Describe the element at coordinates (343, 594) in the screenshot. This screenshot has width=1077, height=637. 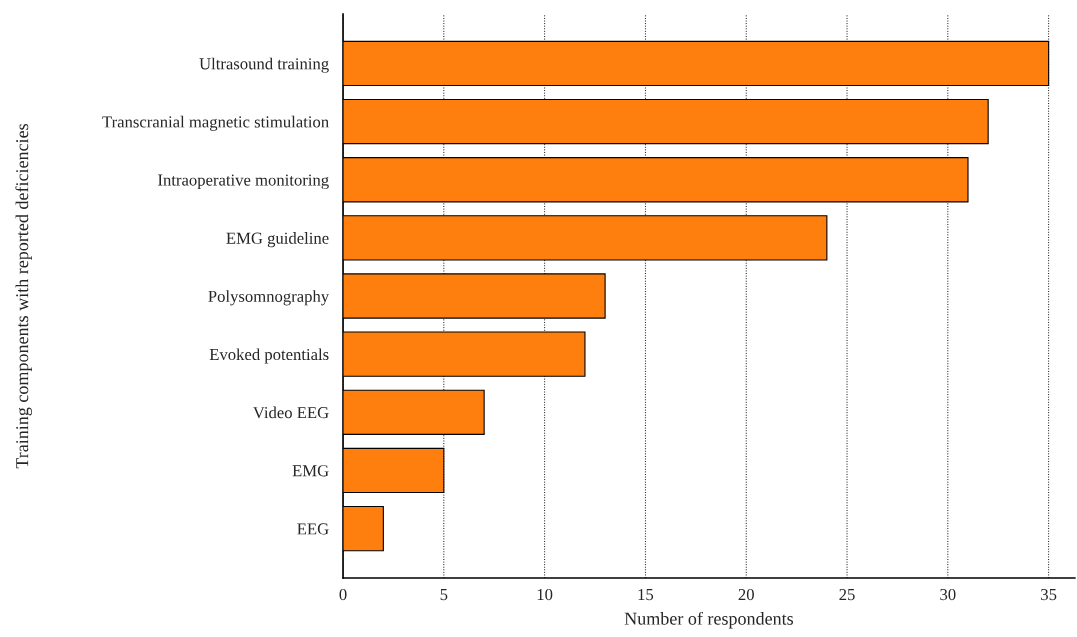
I see `x-tick-label: 0` at that location.